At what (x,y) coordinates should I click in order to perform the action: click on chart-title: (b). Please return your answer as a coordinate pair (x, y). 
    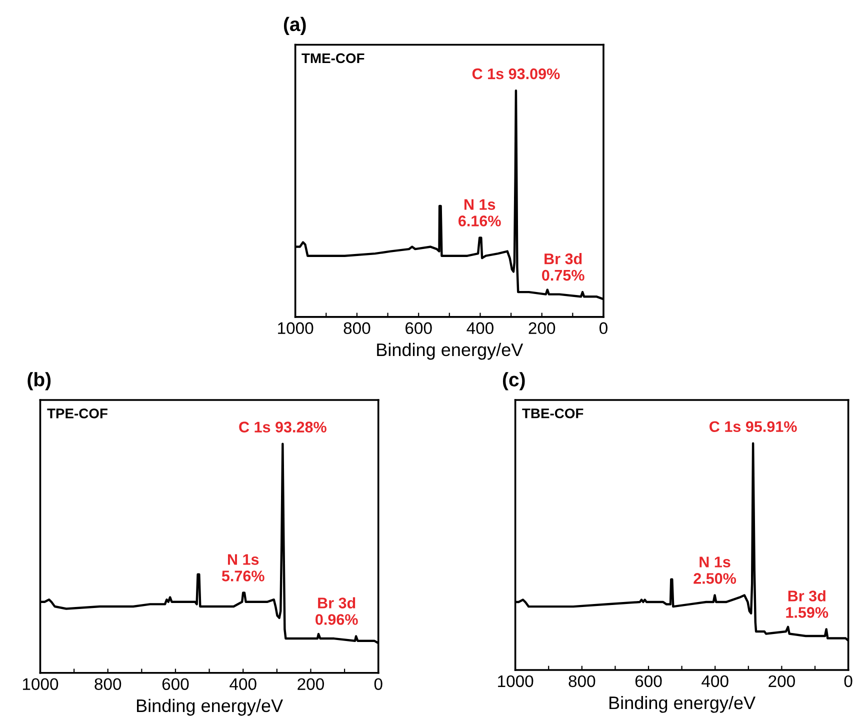
    Looking at the image, I should click on (39, 381).